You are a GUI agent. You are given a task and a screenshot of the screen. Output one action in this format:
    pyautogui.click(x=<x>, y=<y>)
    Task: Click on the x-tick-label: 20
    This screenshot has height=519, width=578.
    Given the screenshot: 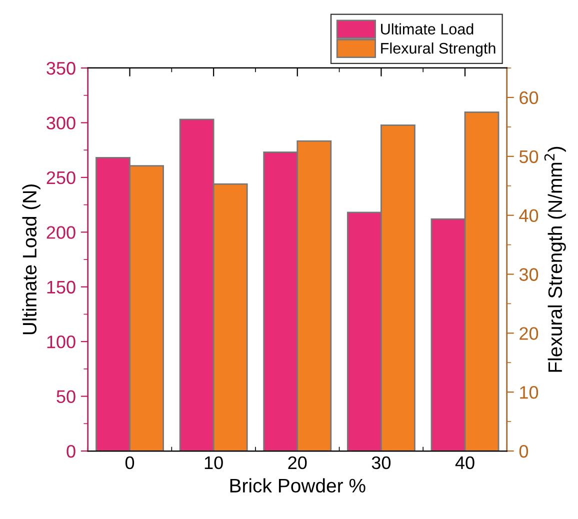 What is the action you would take?
    pyautogui.click(x=297, y=463)
    